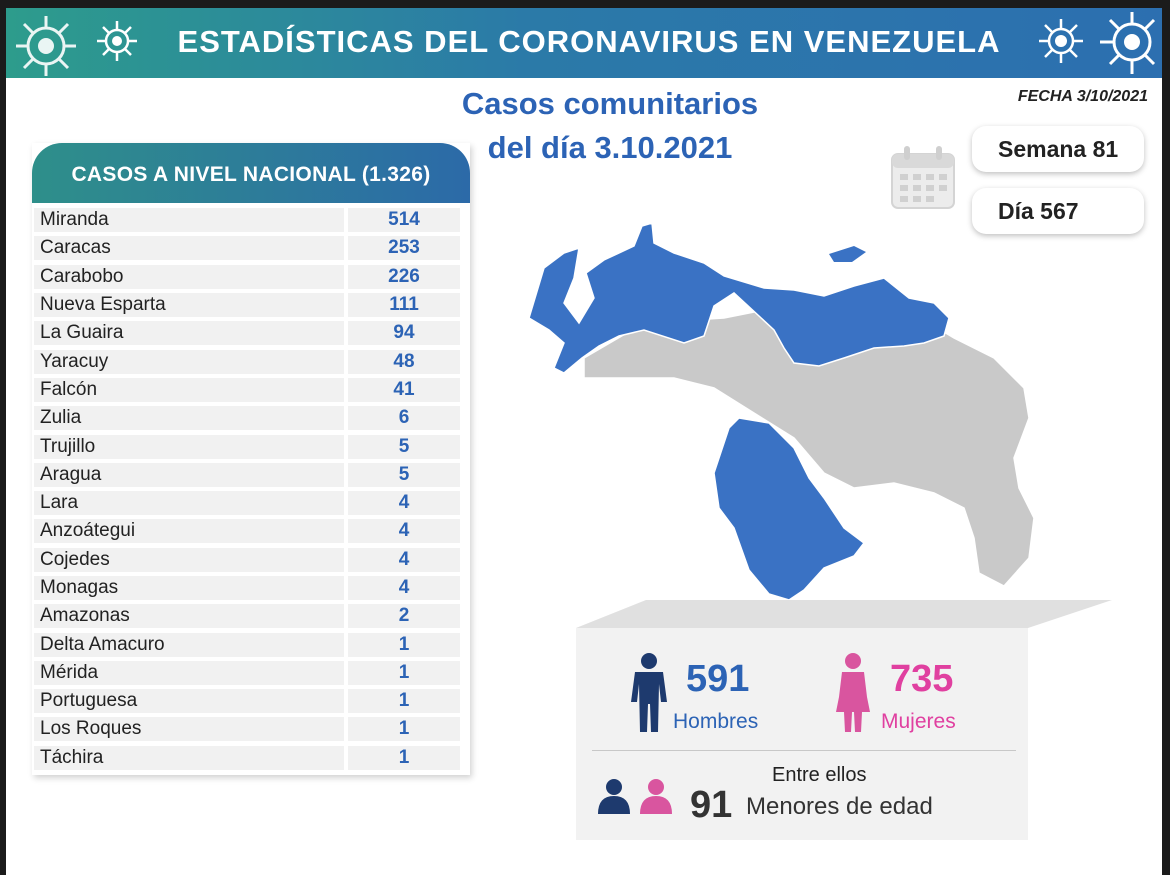  Describe the element at coordinates (847, 254) in the screenshot. I see `map-island` at that location.